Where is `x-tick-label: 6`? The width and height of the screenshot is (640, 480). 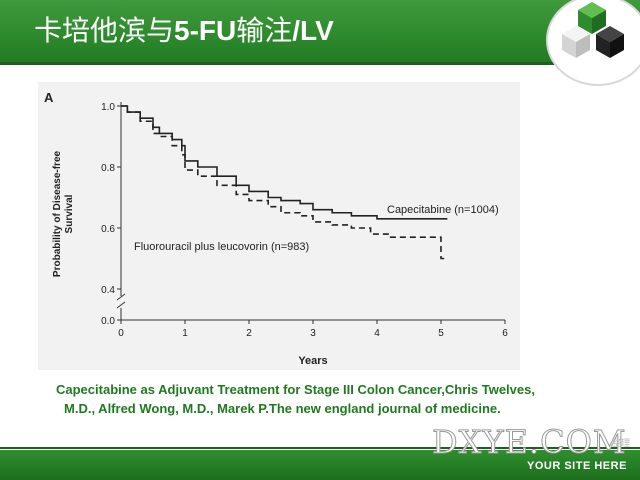
x-tick-label: 6 is located at coordinates (505, 333).